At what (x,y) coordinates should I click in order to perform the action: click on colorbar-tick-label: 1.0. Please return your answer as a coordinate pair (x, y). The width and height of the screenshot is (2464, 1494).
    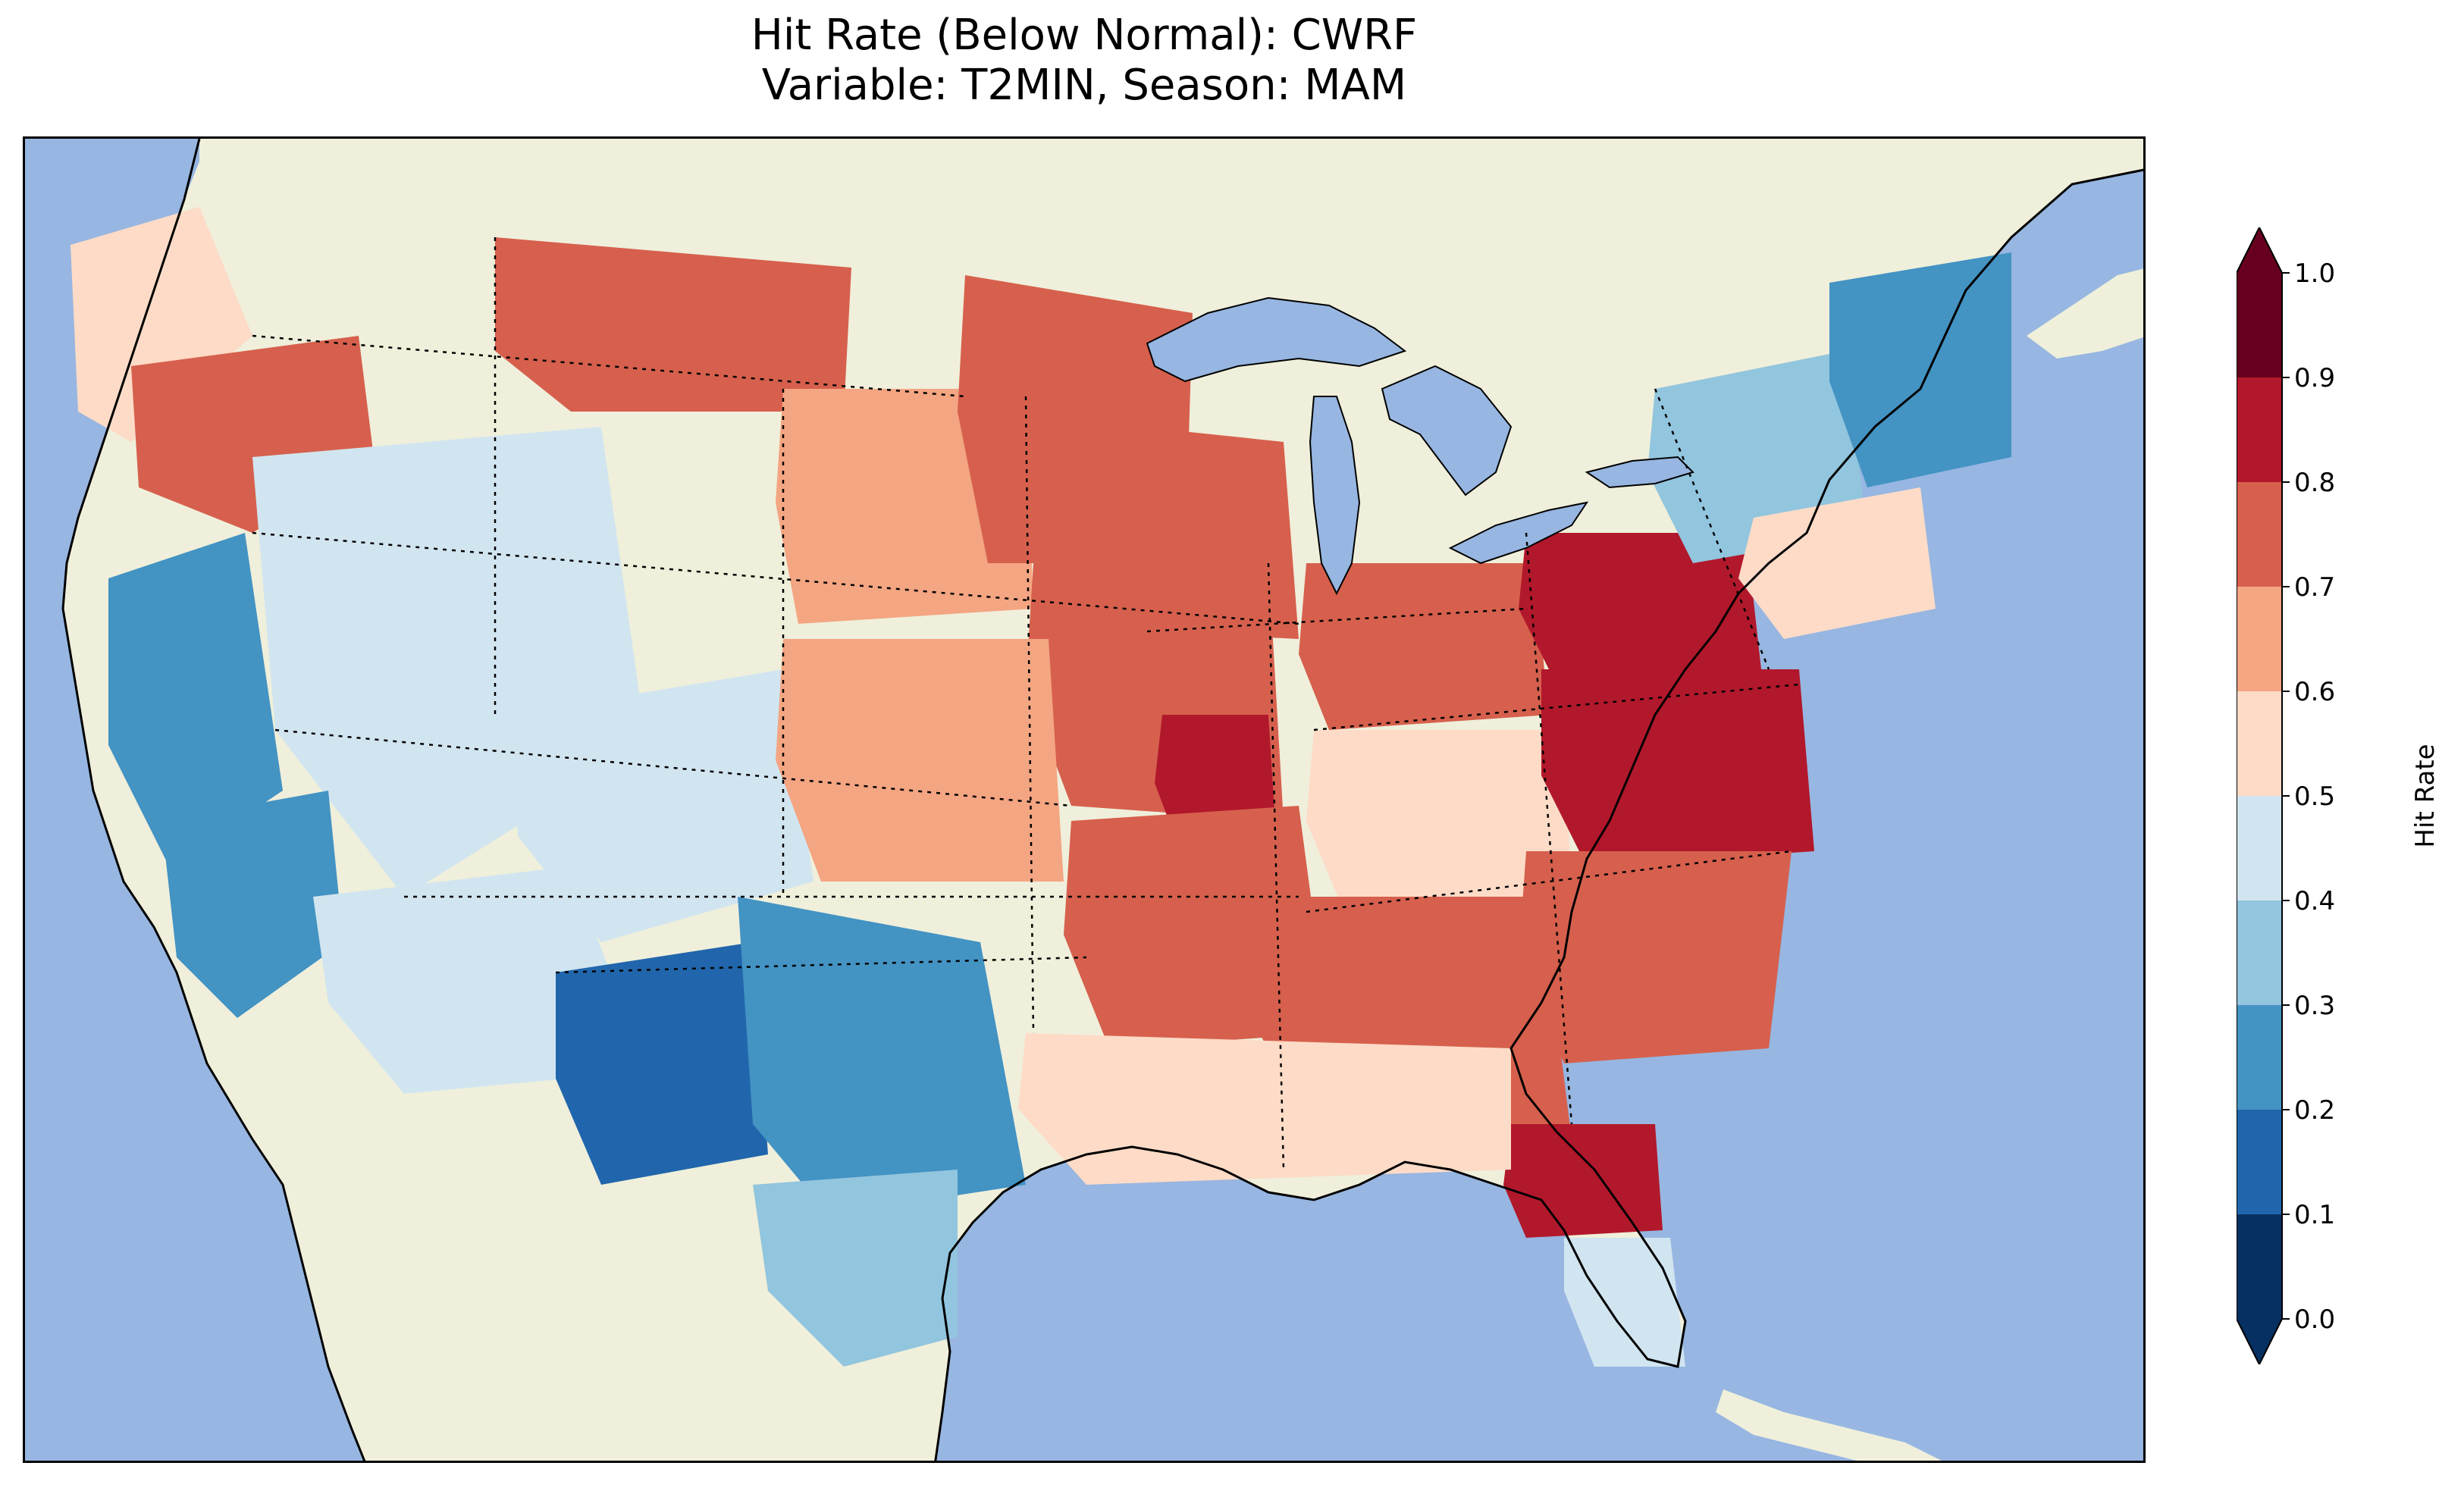
    Looking at the image, I should click on (2314, 273).